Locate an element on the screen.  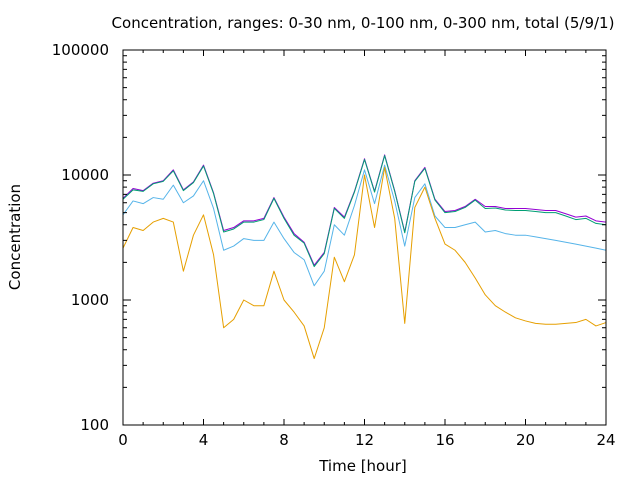
y-tick-label: 100 is located at coordinates (94, 425).